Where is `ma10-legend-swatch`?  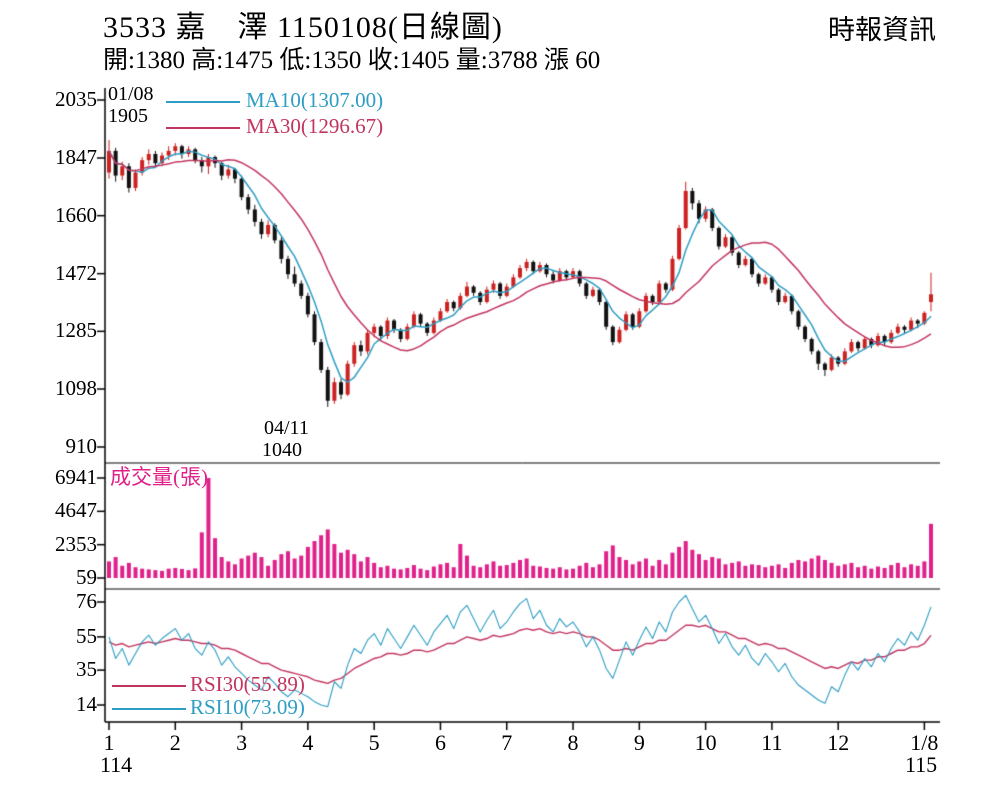 ma10-legend-swatch is located at coordinates (203, 102).